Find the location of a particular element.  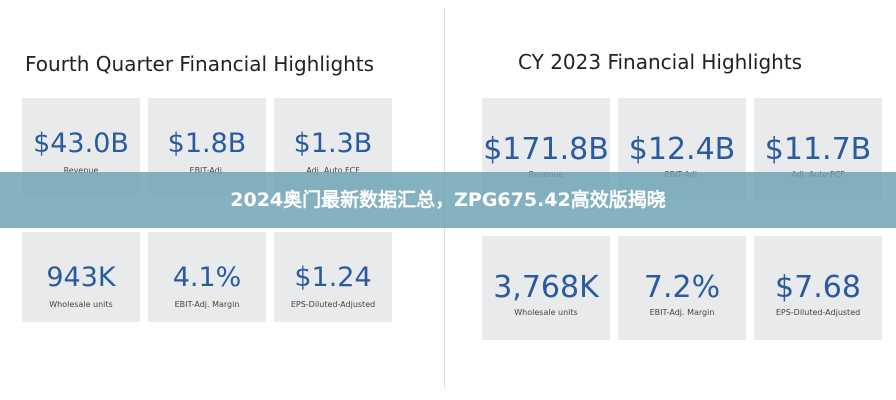

panel-title: Fourth Quarter Financial Highlights is located at coordinates (200, 64).